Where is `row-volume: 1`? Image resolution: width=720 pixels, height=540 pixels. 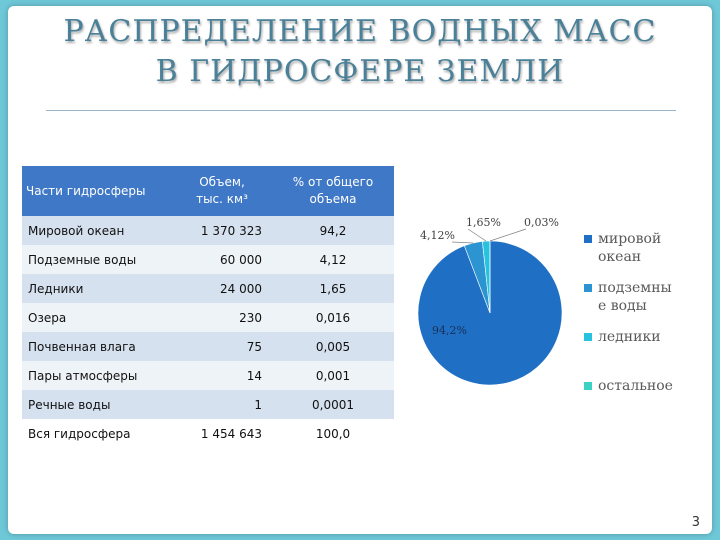 row-volume: 1 is located at coordinates (222, 404).